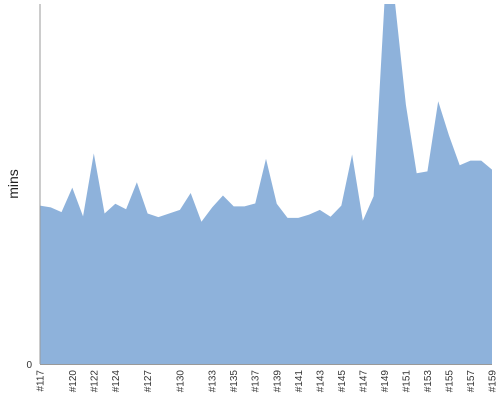 Image resolution: width=500 pixels, height=400 pixels. Describe the element at coordinates (342, 381) in the screenshot. I see `x-tick-label: #145` at that location.